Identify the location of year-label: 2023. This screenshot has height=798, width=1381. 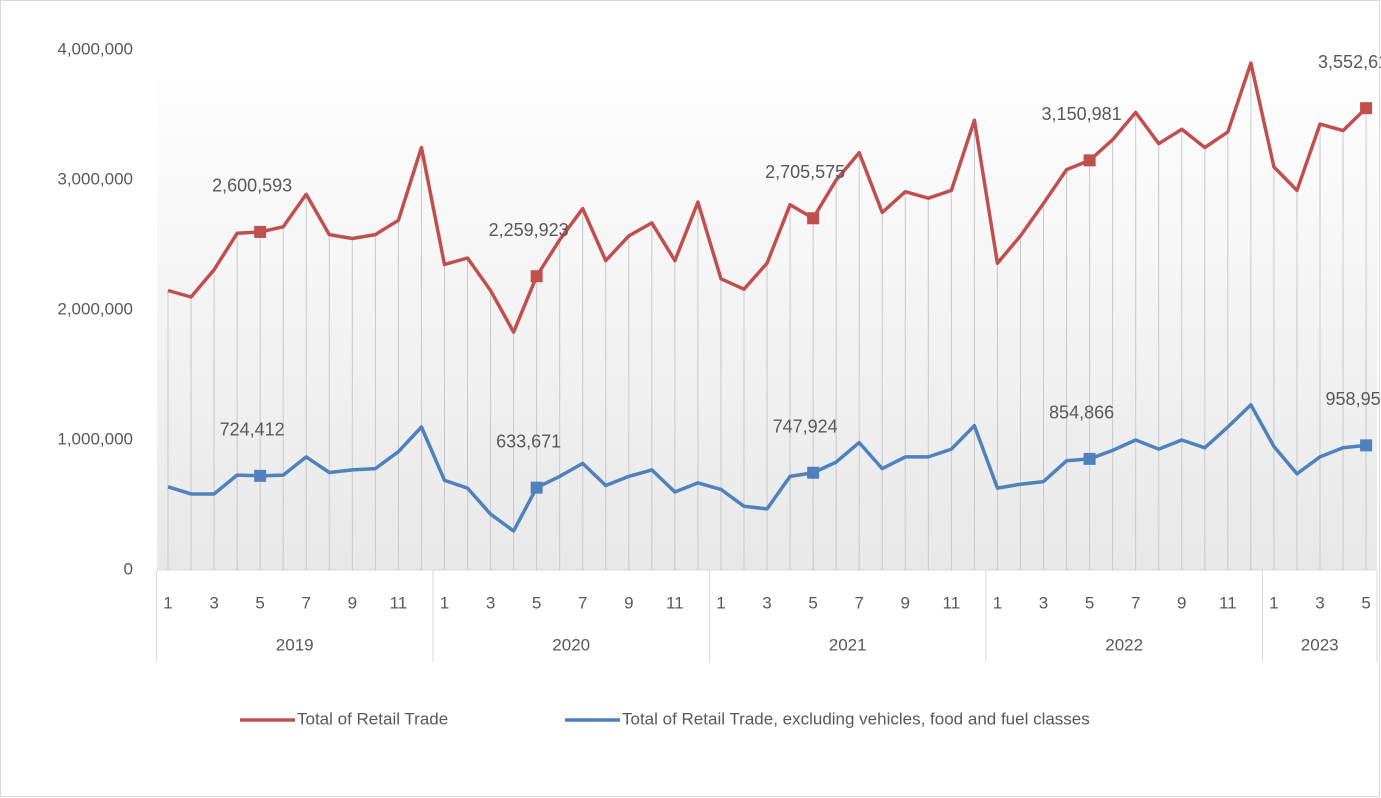
(1320, 644).